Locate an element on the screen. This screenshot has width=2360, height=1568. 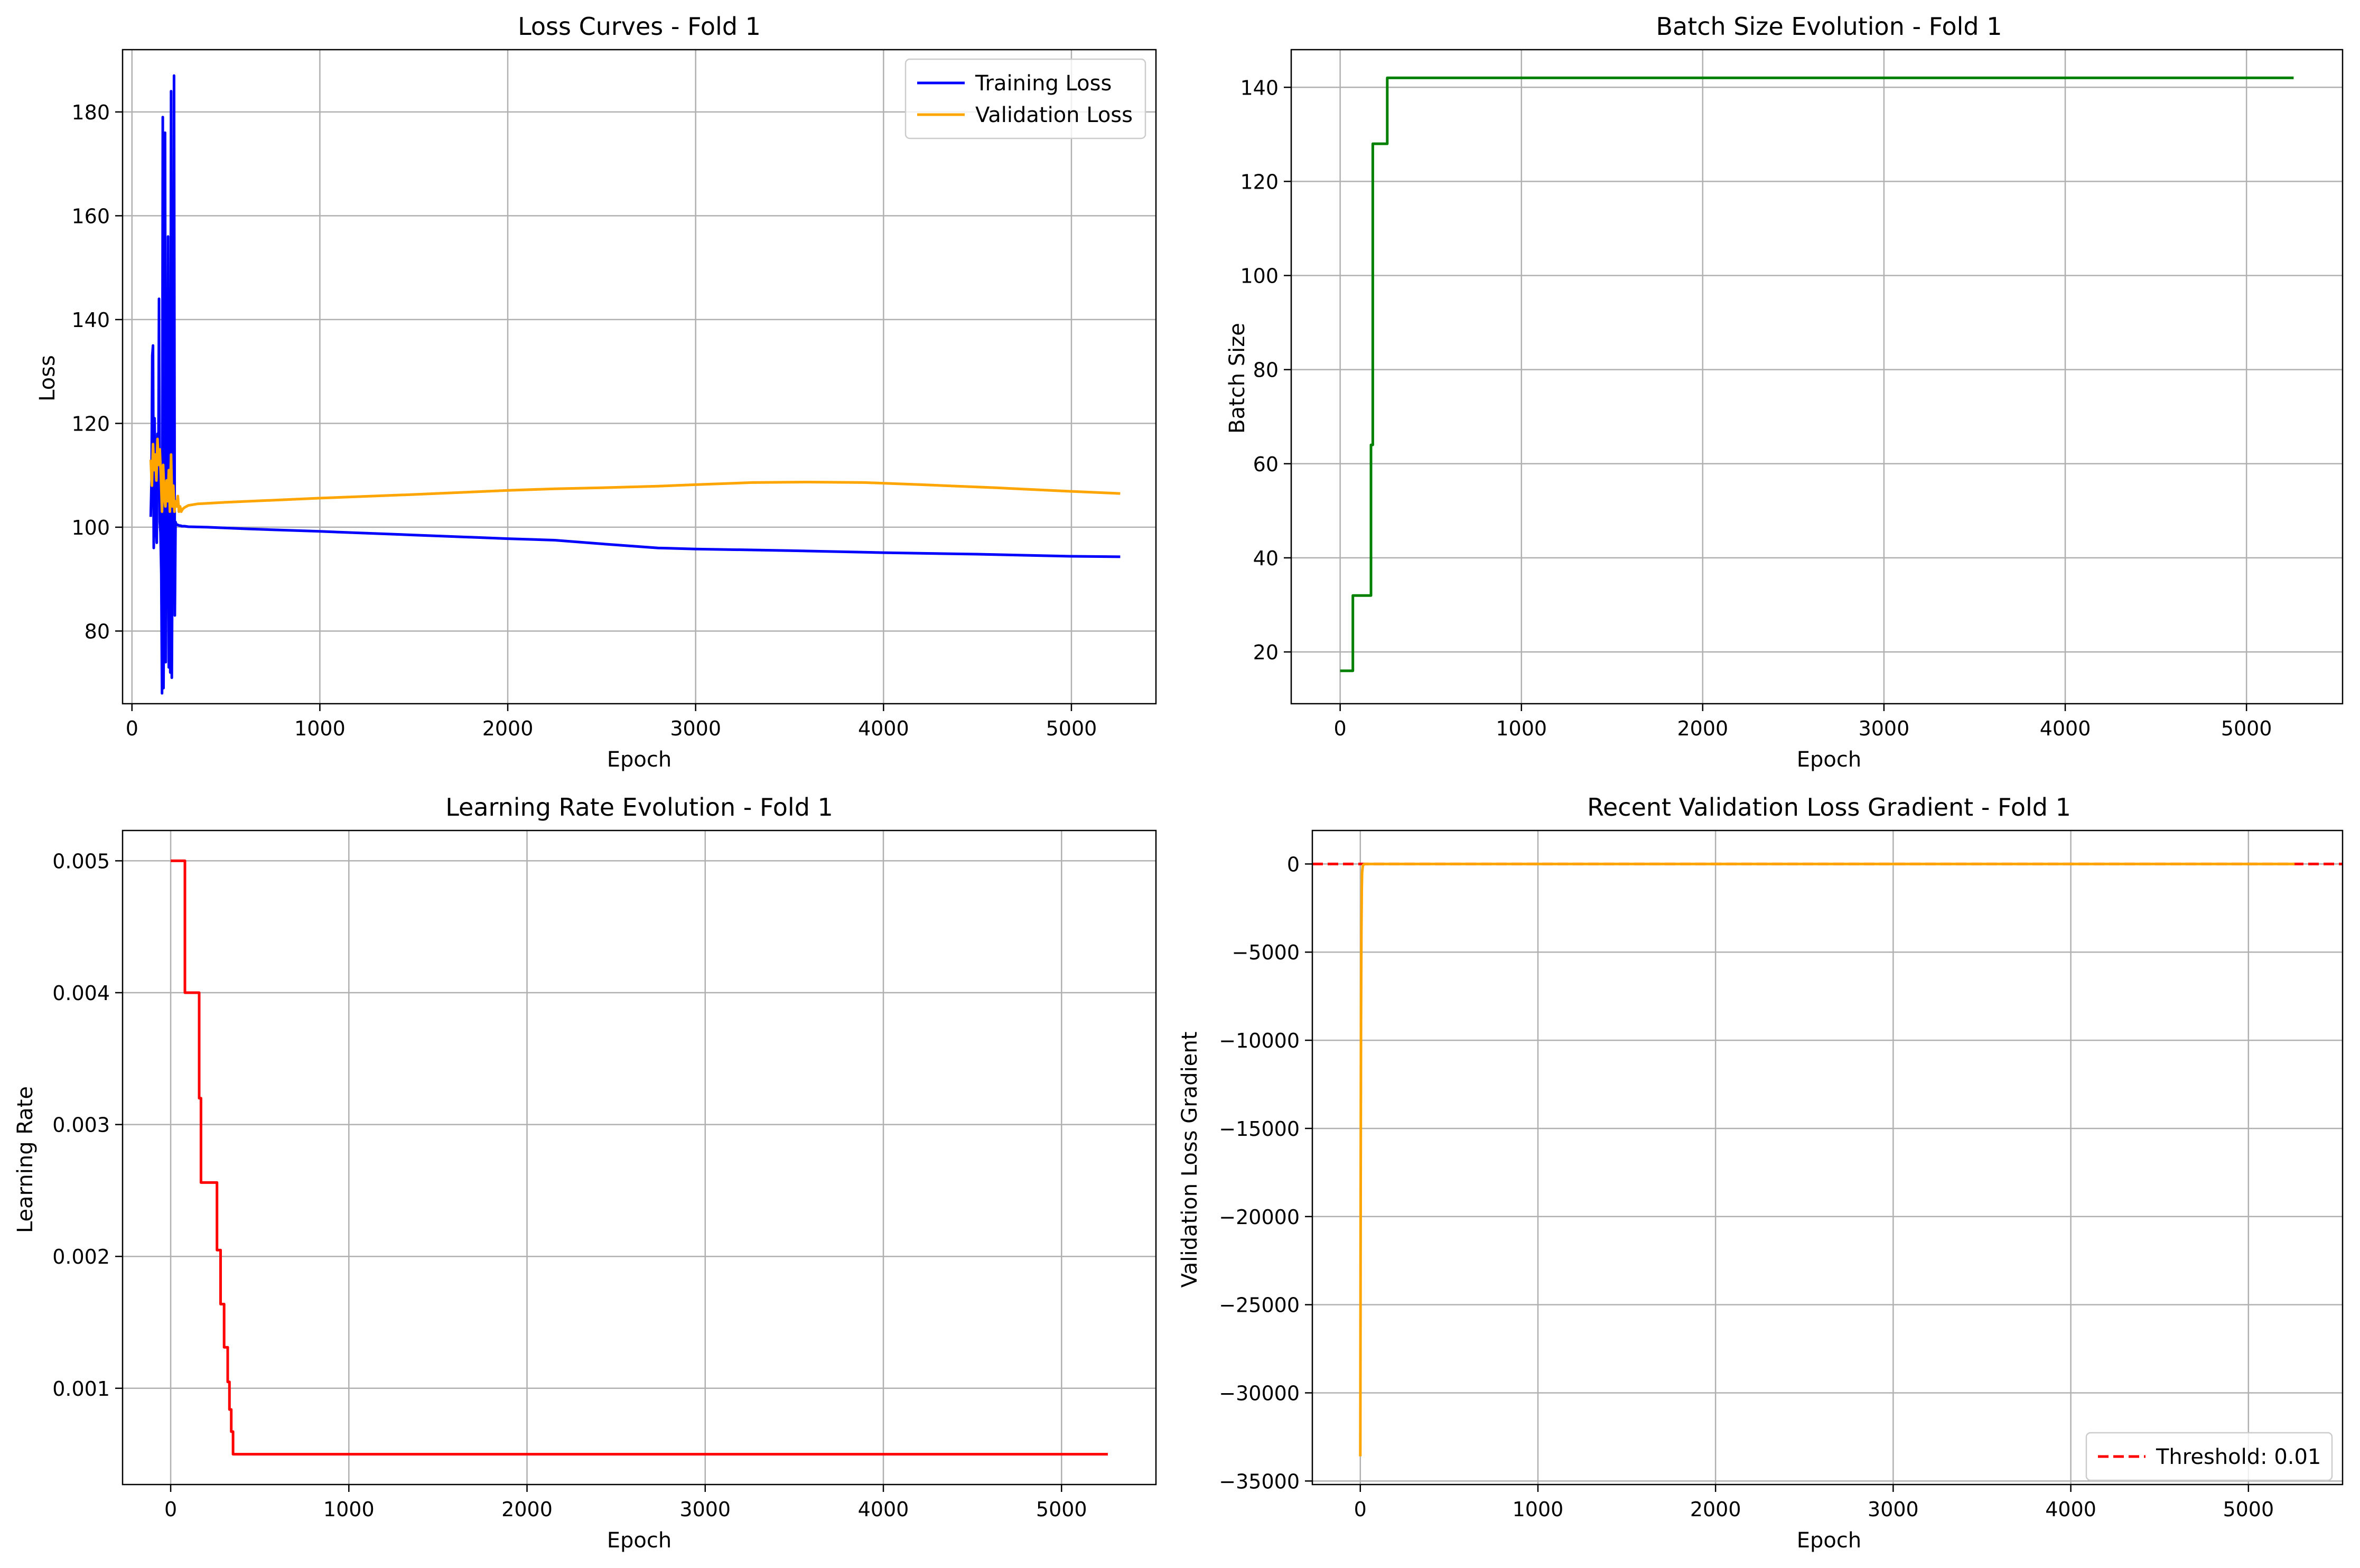
y-tick-label: 0.005 is located at coordinates (81, 861).